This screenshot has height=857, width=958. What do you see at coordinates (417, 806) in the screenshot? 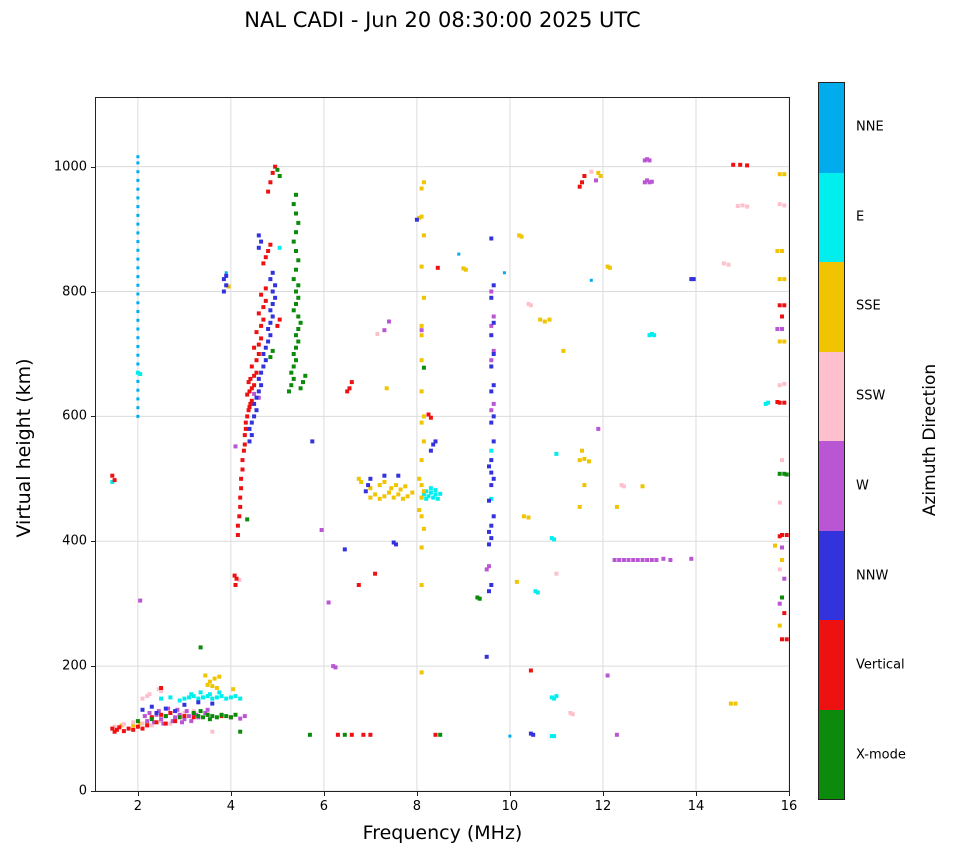
I see `x-tick-label: 8` at bounding box center [417, 806].